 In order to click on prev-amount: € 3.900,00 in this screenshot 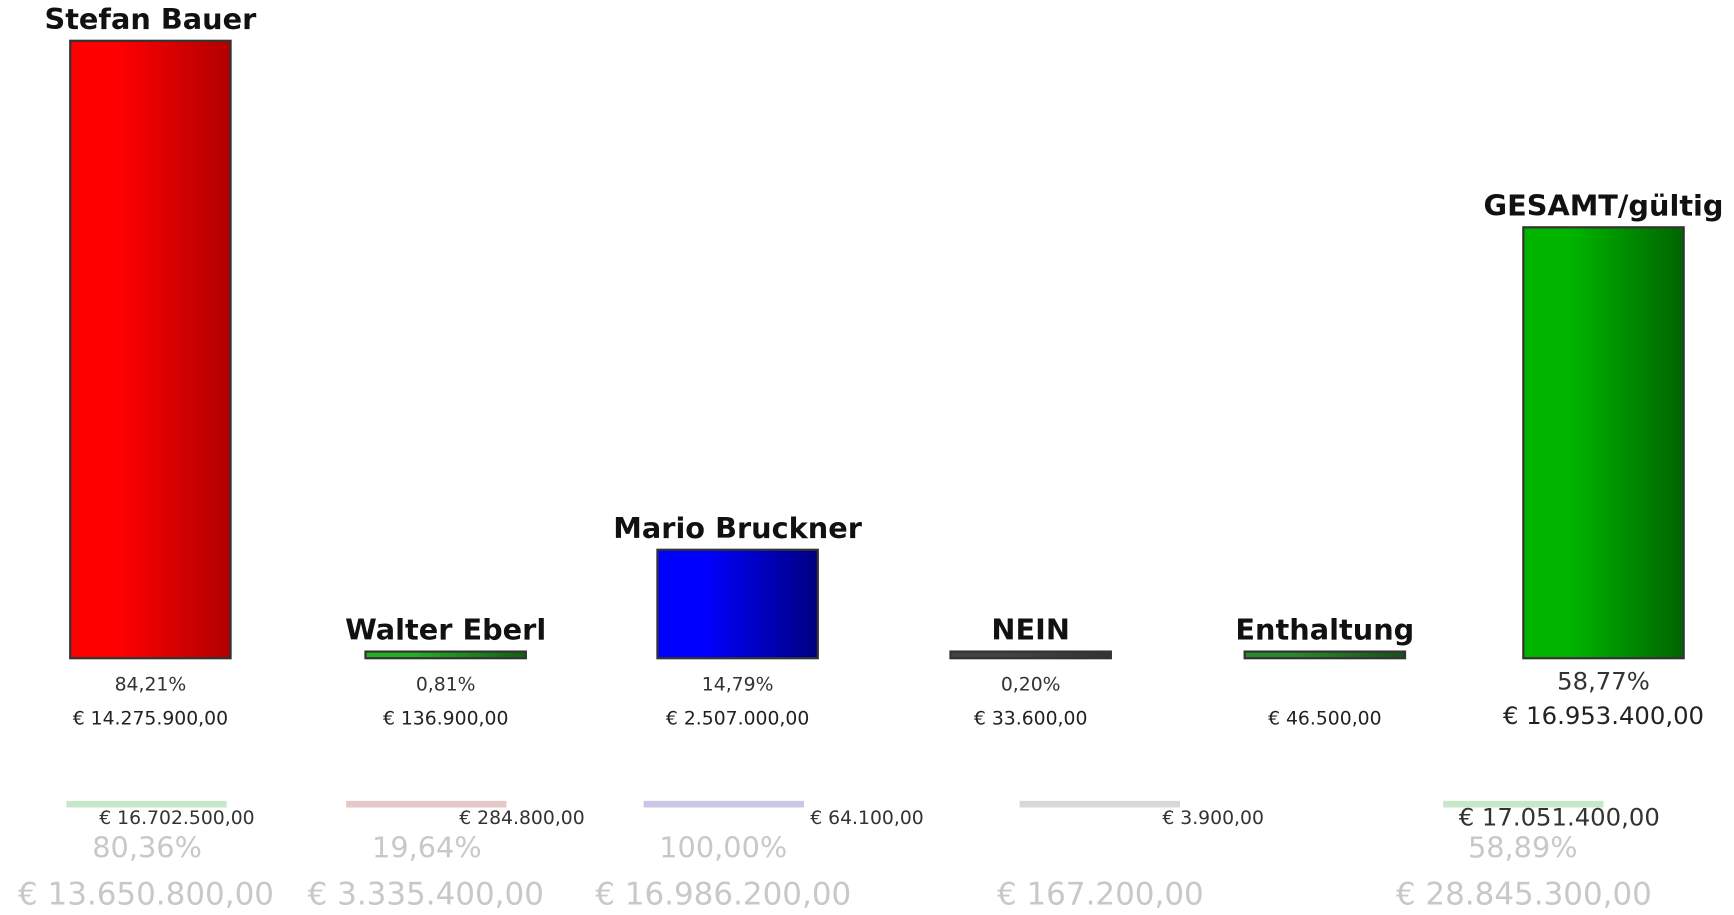, I will do `click(1213, 818)`.